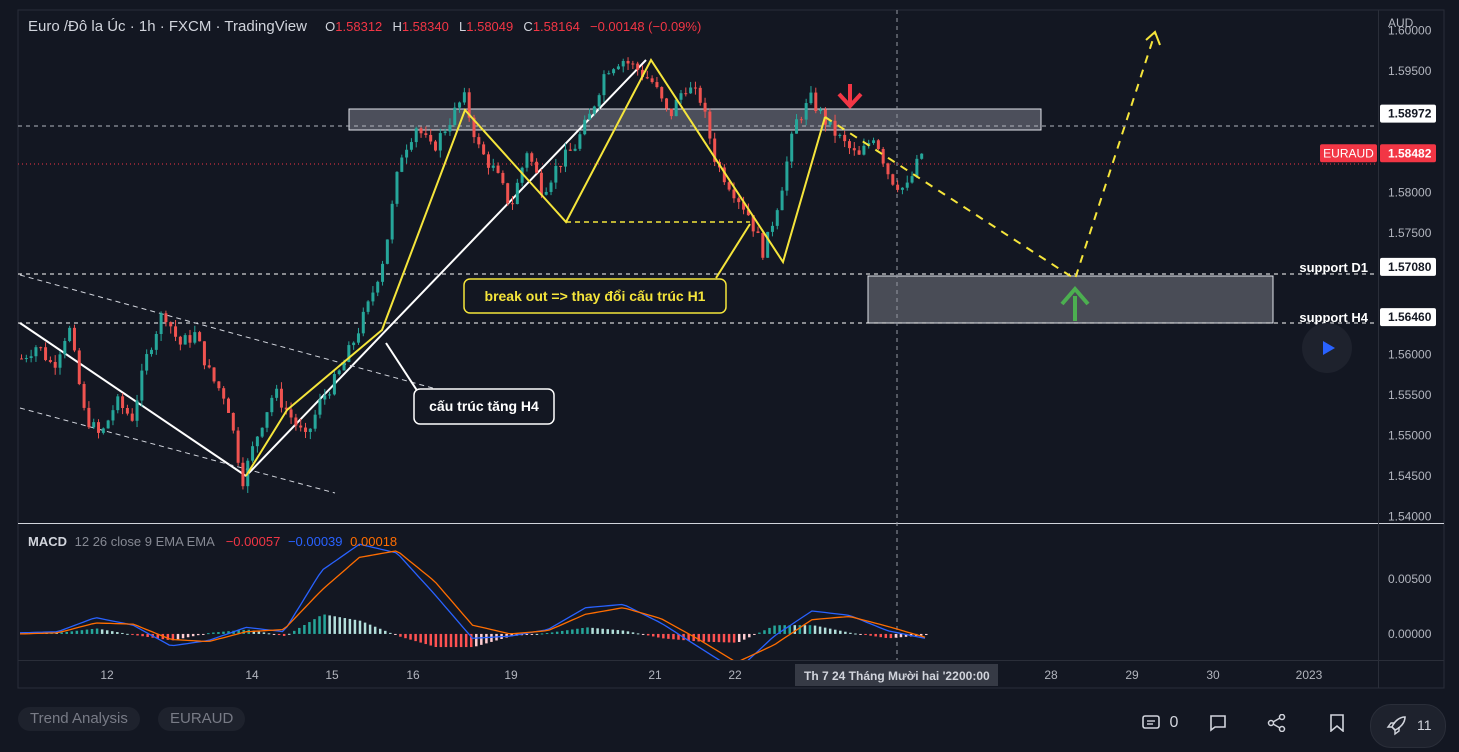 The height and width of the screenshot is (752, 1459). Describe the element at coordinates (1075, 303) in the screenshot. I see `arrow-up-icon` at that location.